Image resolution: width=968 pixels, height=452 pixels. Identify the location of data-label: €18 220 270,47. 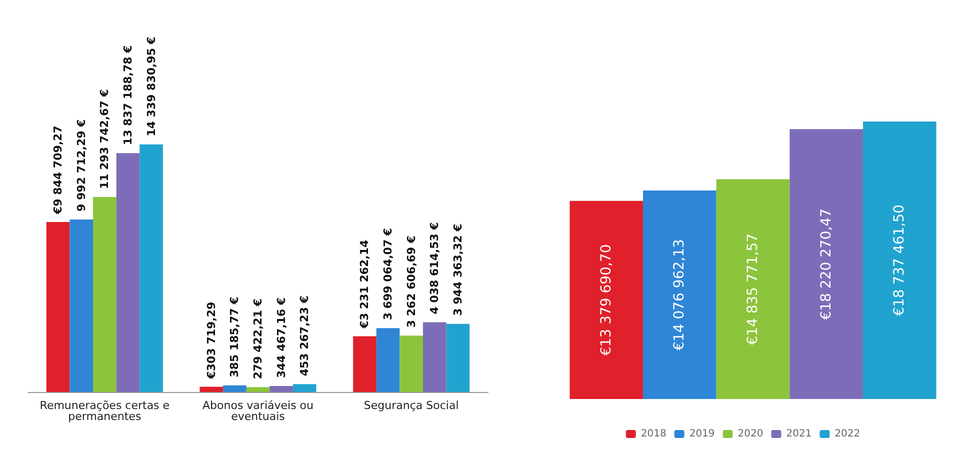
(826, 264).